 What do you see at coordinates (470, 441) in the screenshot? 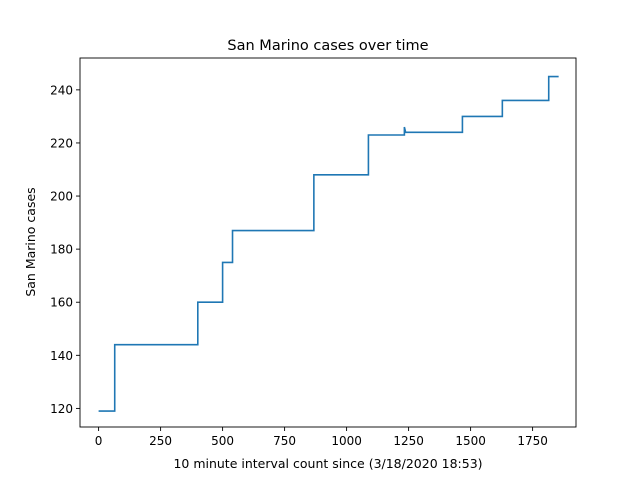
I see `x-tick-label: 1500` at bounding box center [470, 441].